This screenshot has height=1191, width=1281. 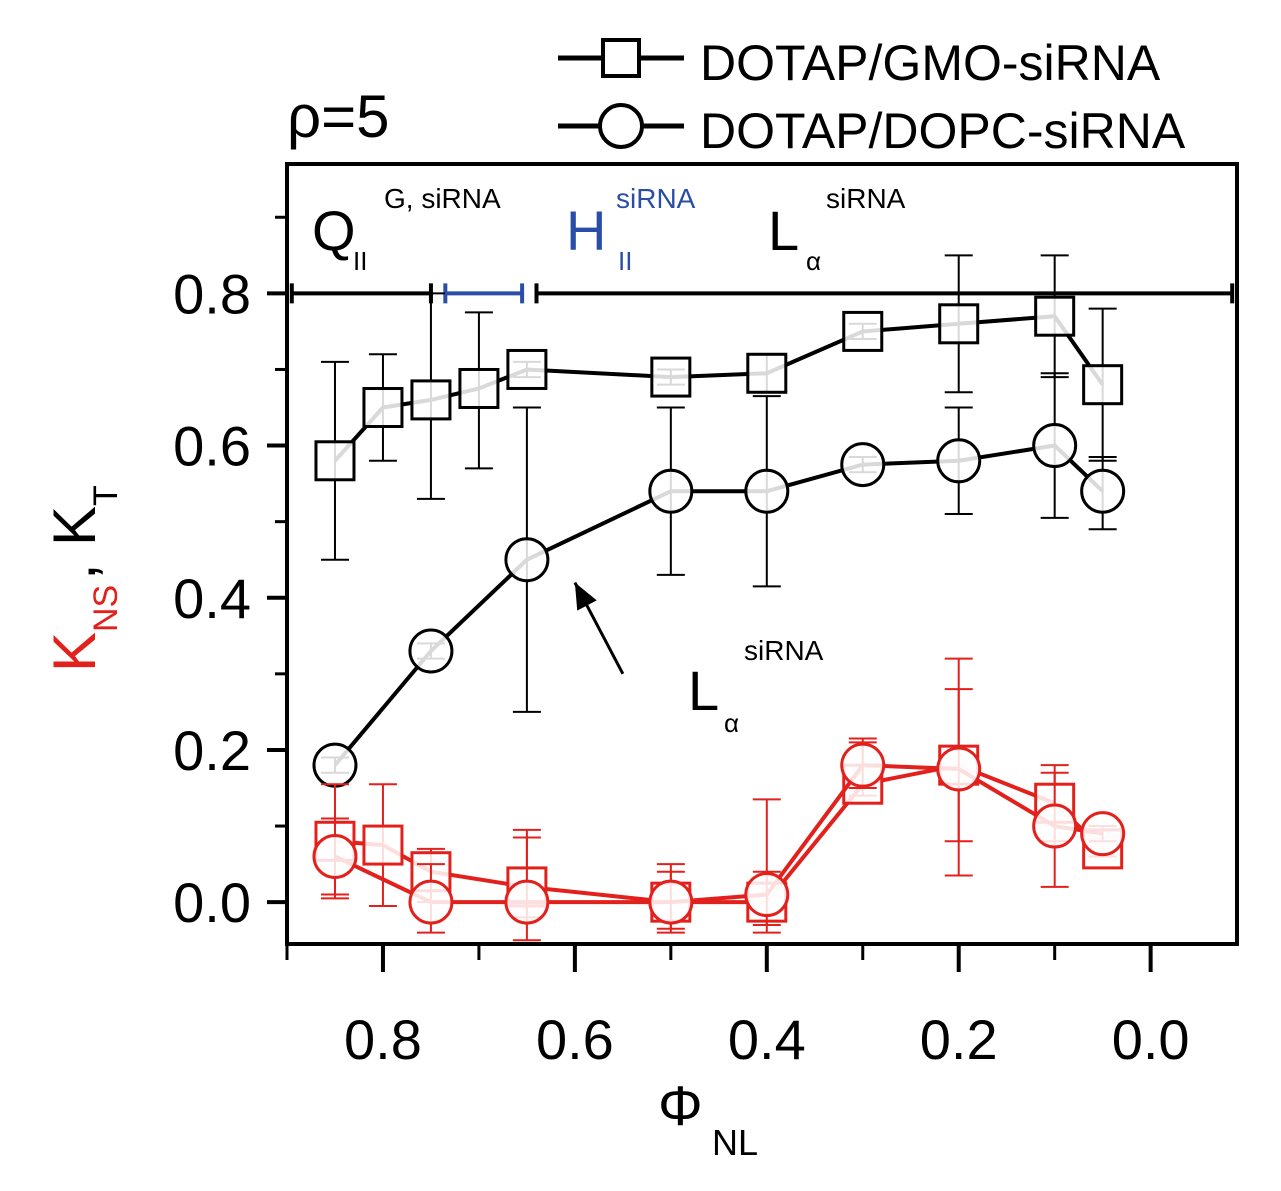 I want to click on svg-text: G, siRNA, so click(x=442, y=198).